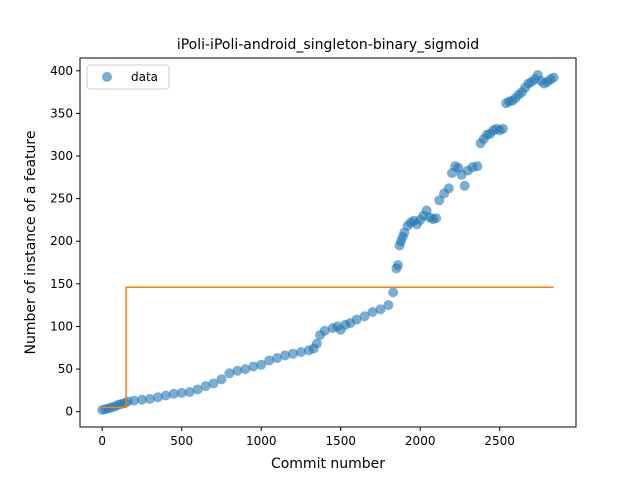  Describe the element at coordinates (144, 77) in the screenshot. I see `legend-label-data: data` at that location.